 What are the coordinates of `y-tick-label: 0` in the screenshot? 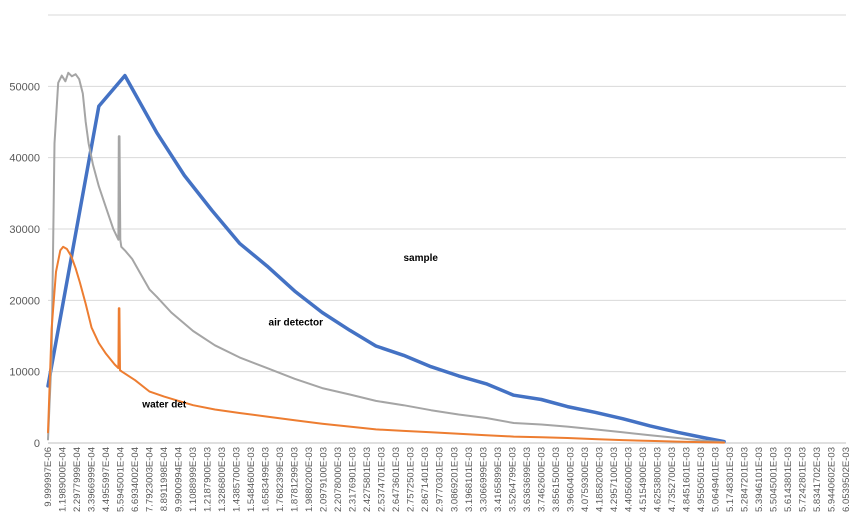 It's located at (37, 444).